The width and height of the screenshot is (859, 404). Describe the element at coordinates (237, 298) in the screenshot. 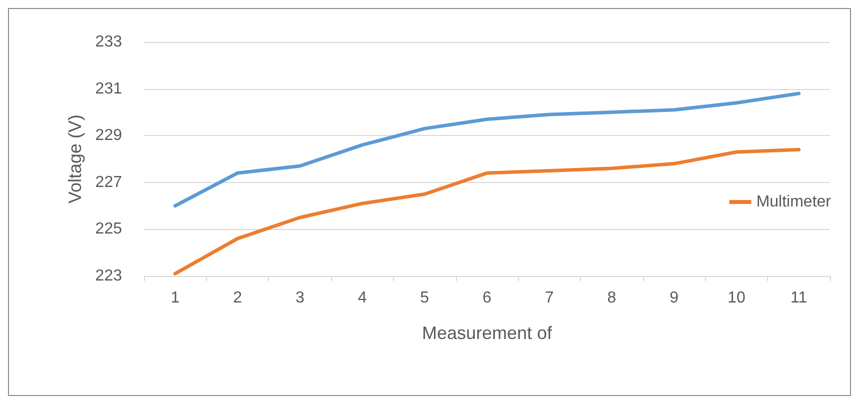

I see `x-tick-label: 2` at that location.